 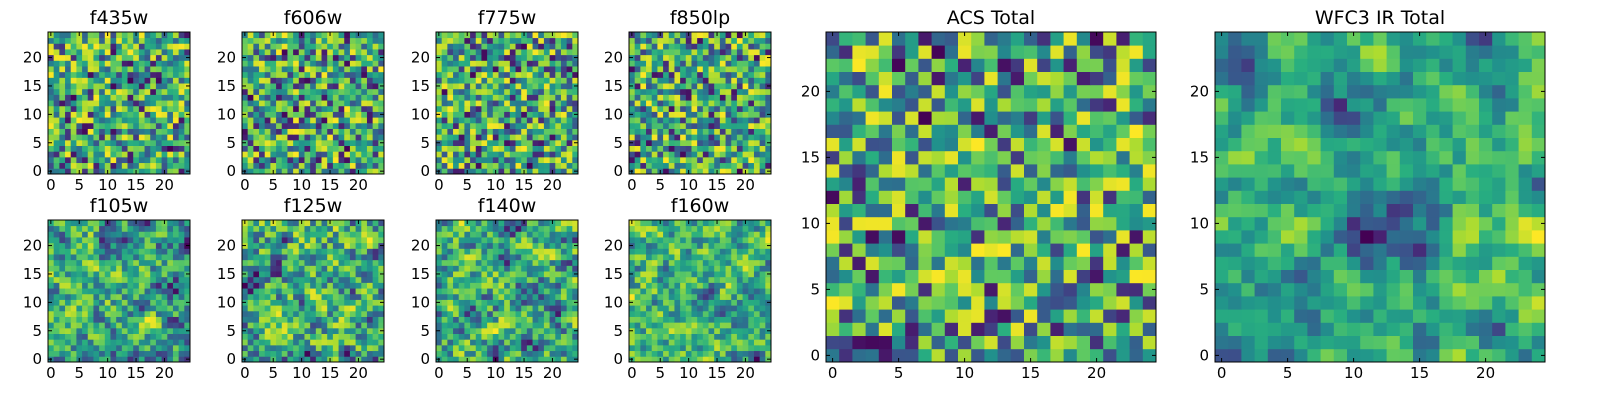 What do you see at coordinates (79, 373) in the screenshot?
I see `x-tick-label: 5` at bounding box center [79, 373].